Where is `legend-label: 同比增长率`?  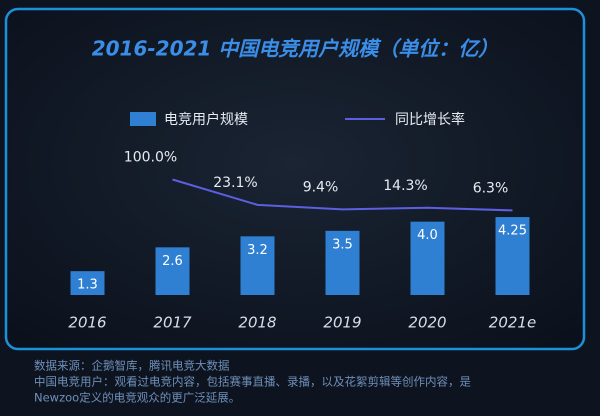
legend-label: 同比增长率 is located at coordinates (430, 119).